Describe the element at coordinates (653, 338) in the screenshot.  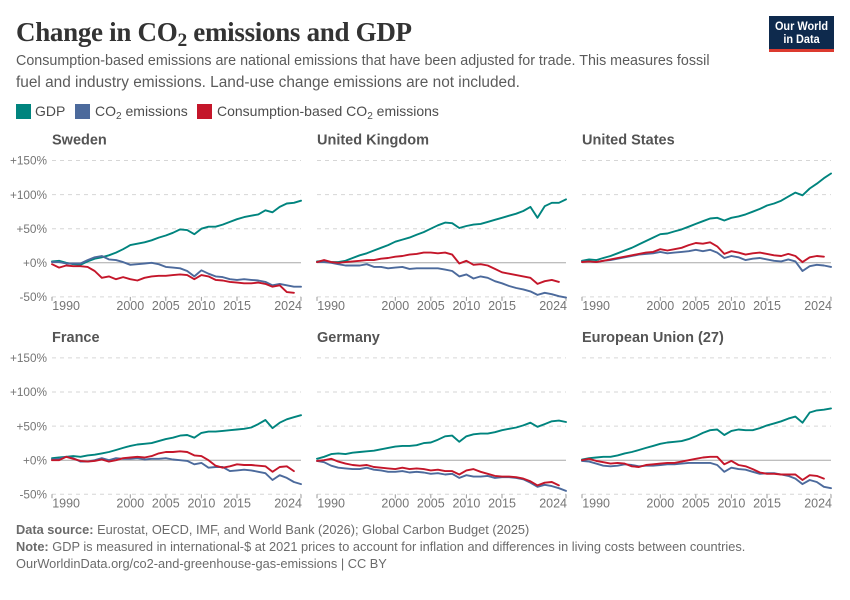
I see `svg-text: European Union (27)` at that location.